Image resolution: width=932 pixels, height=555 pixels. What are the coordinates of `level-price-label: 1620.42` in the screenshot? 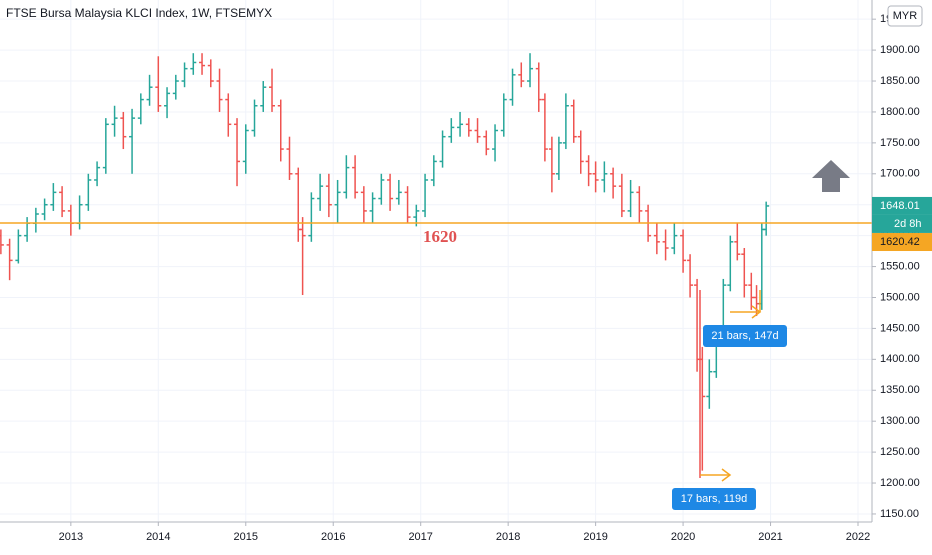 It's located at (900, 242).